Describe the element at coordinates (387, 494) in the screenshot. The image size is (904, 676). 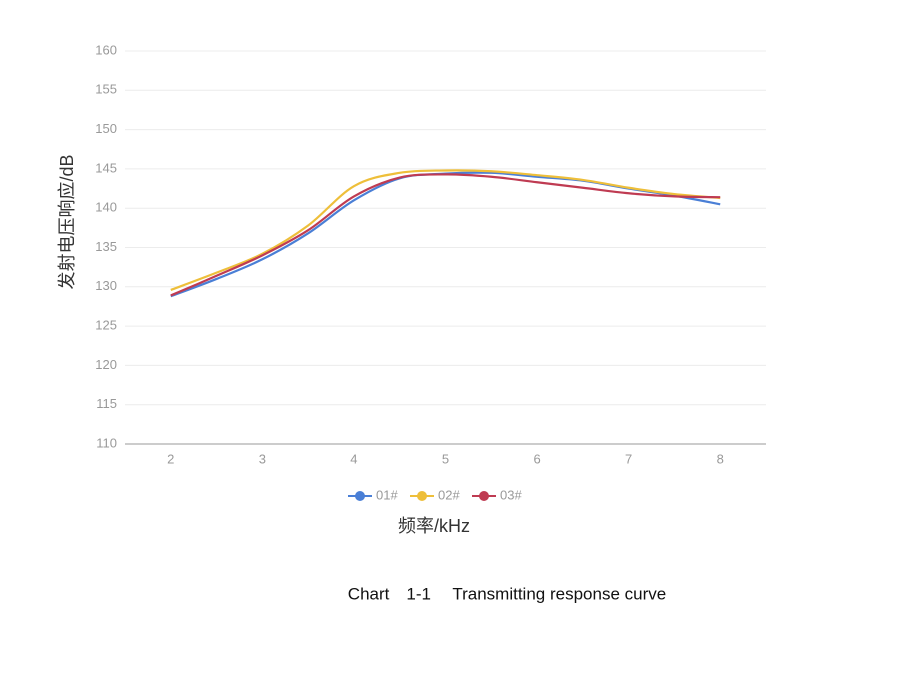
I see `legend-label: 01#` at that location.